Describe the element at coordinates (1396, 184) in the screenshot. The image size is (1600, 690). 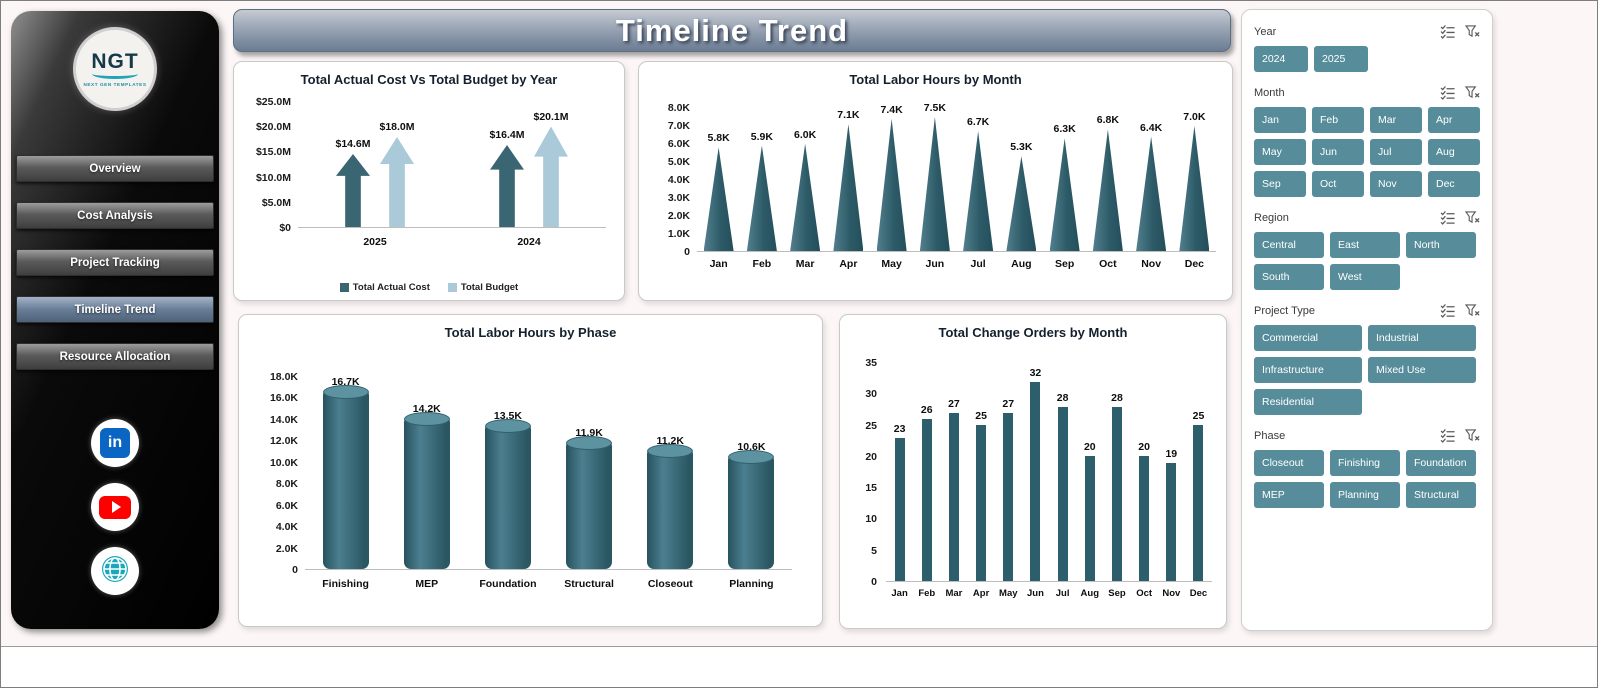
I see `slicer-option-nov: Nov` at that location.